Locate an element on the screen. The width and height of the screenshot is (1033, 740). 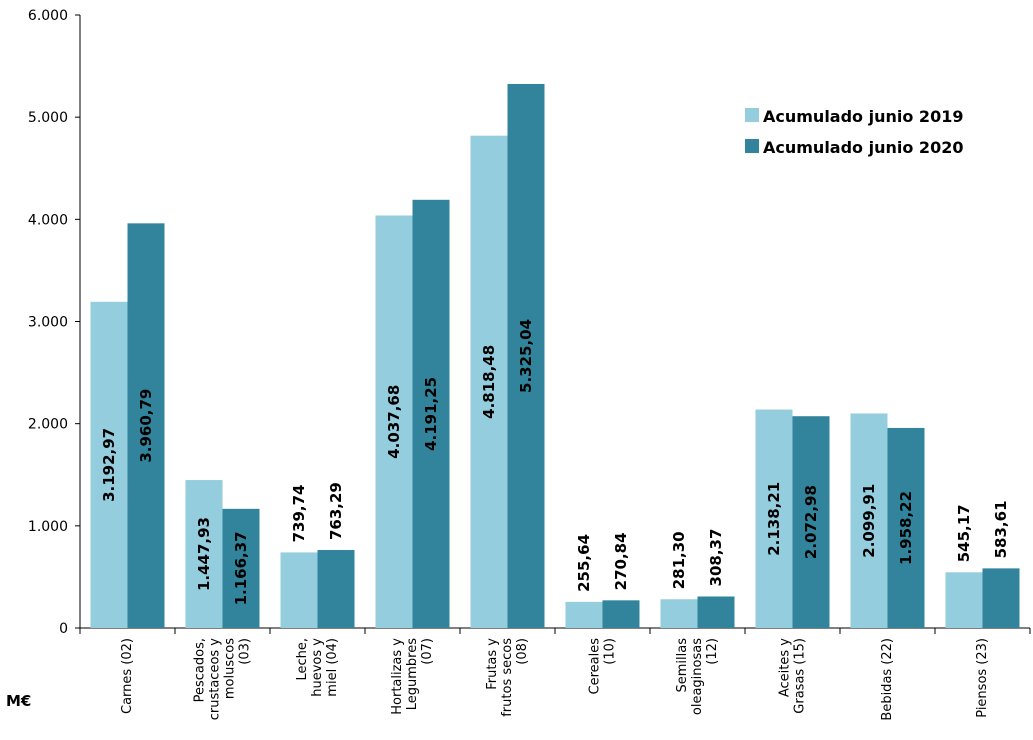
category-label-line: Frutas y is located at coordinates (492, 664).